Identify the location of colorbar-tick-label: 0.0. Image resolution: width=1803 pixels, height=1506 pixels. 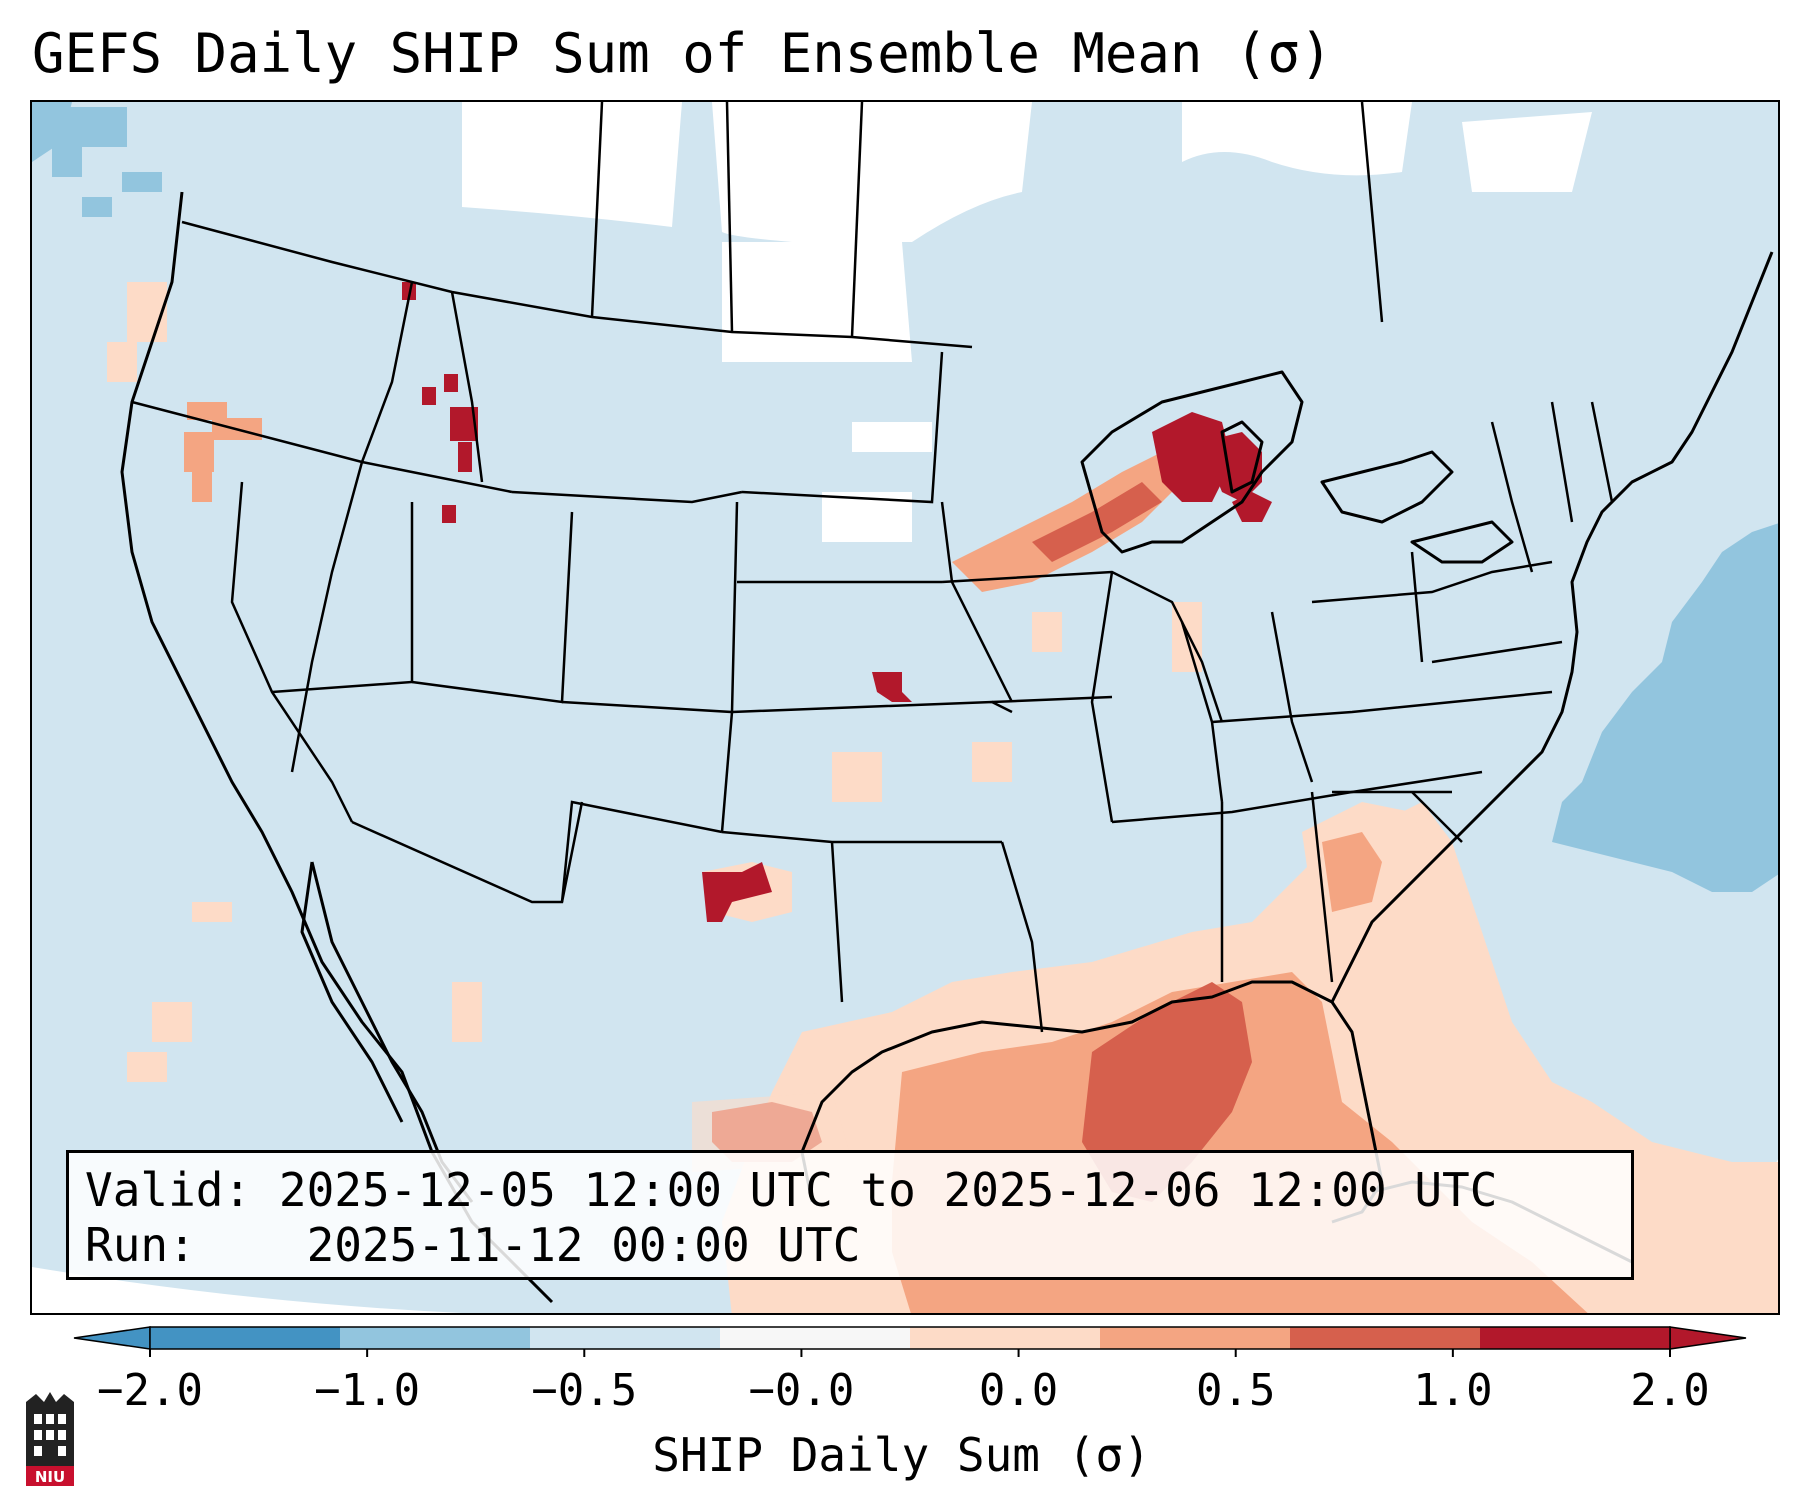
(1018, 1390).